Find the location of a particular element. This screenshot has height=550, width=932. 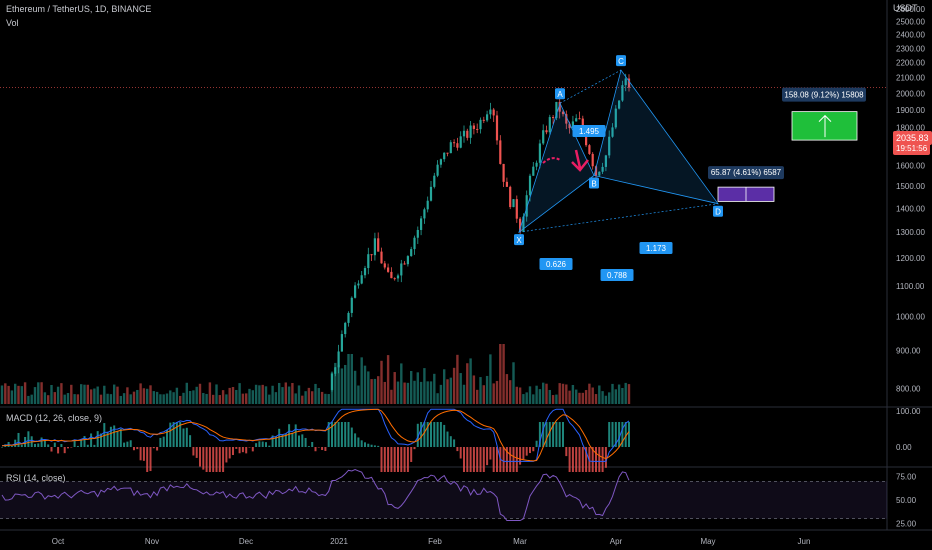

rsi-tick-label: 75.00 is located at coordinates (906, 477).